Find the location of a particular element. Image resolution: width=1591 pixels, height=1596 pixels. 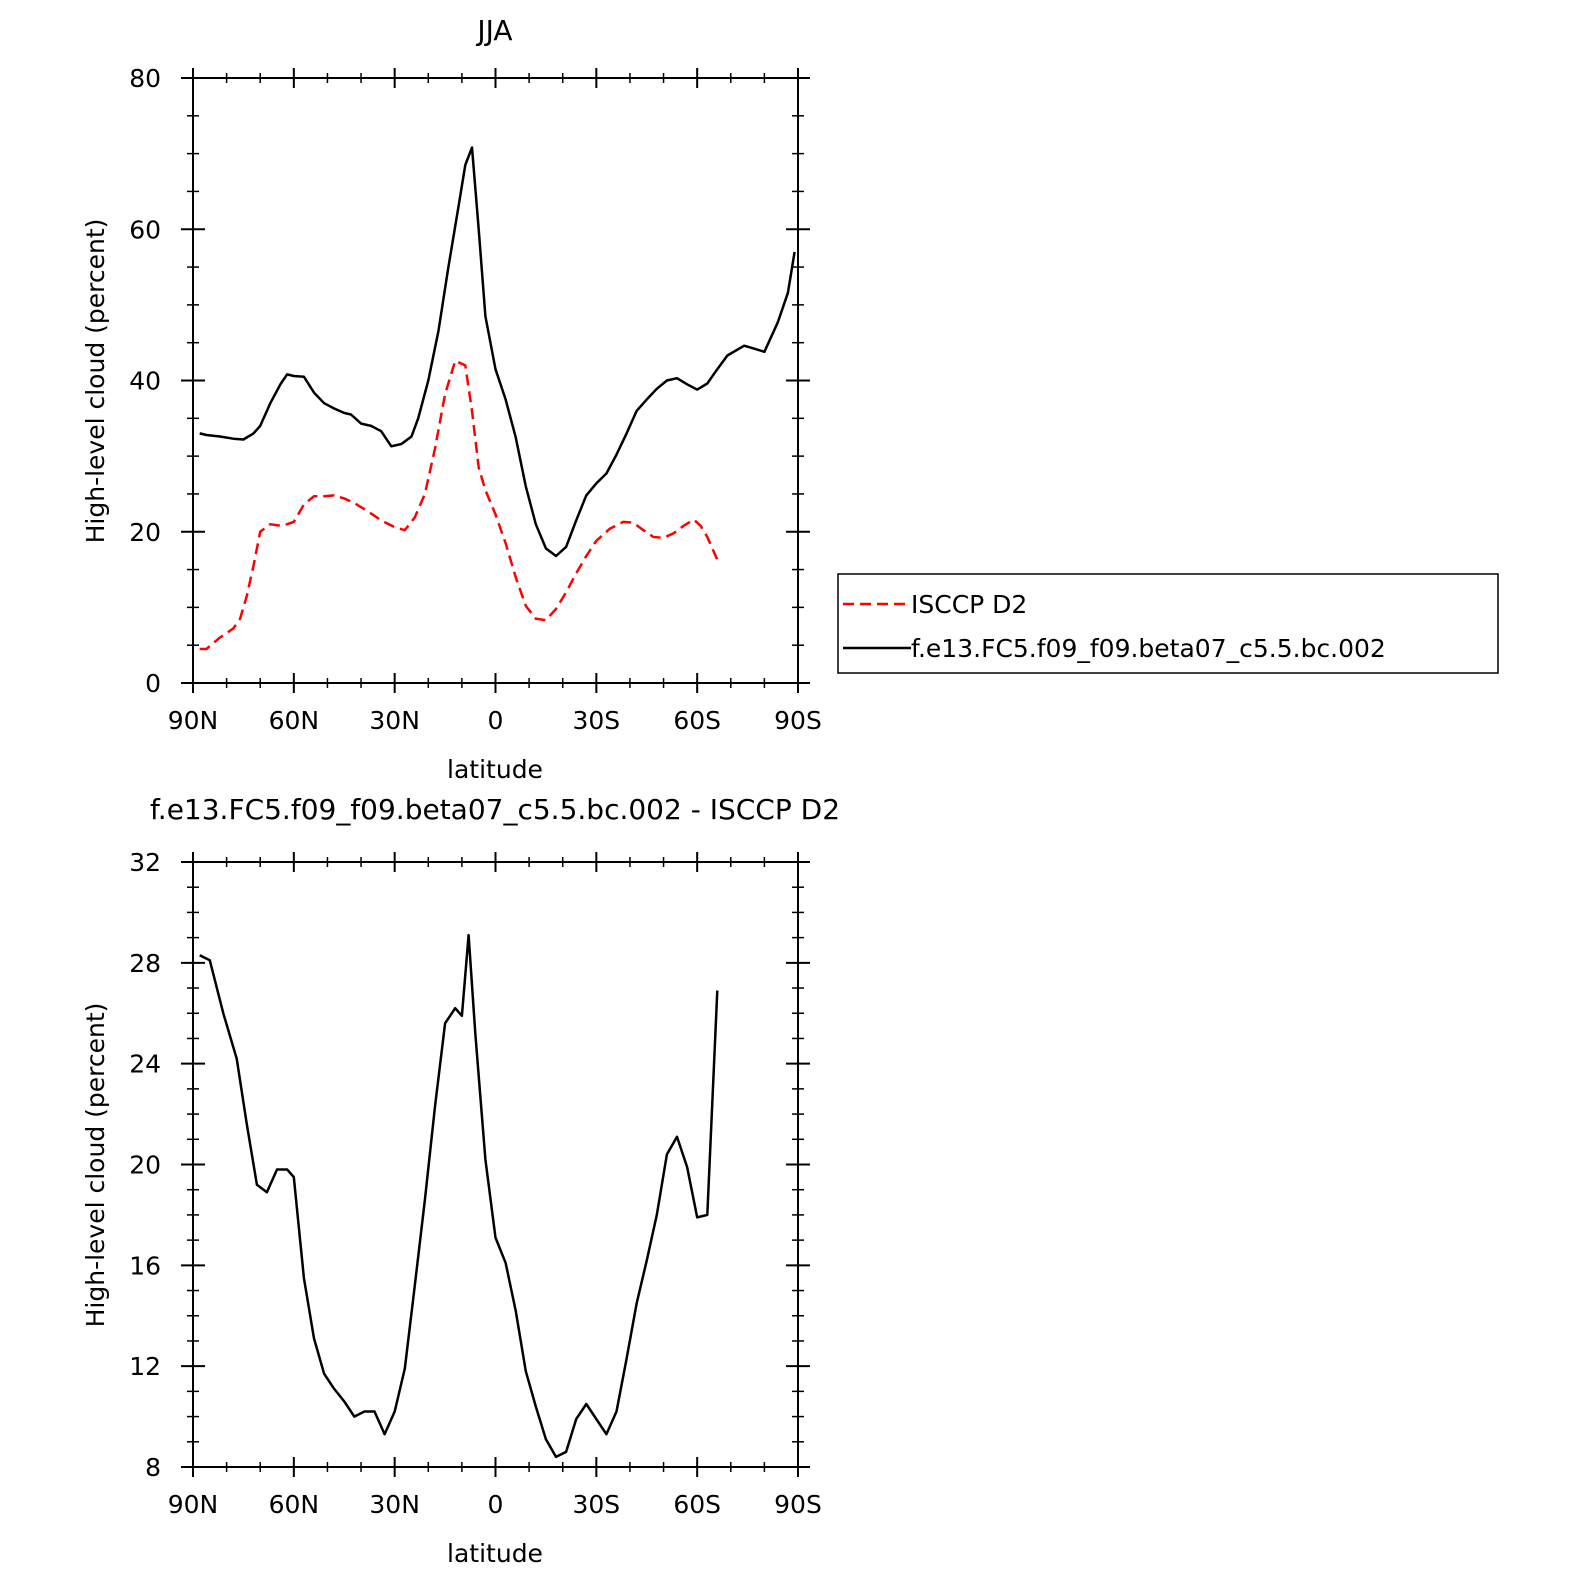

bottom-y-tick-label: 24 is located at coordinates (145, 1064).